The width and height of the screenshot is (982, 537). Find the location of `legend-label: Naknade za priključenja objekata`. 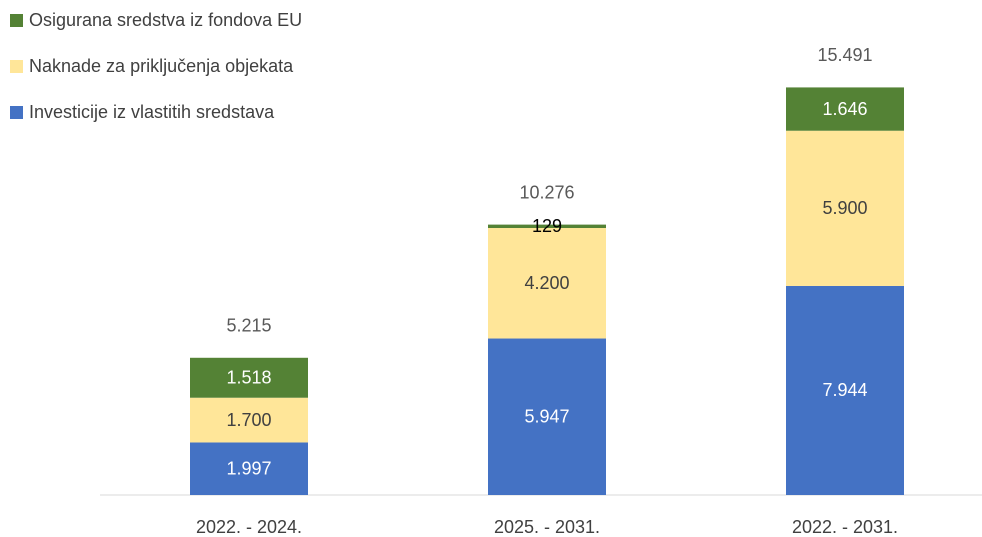

legend-label: Naknade za priključenja objekata is located at coordinates (161, 66).